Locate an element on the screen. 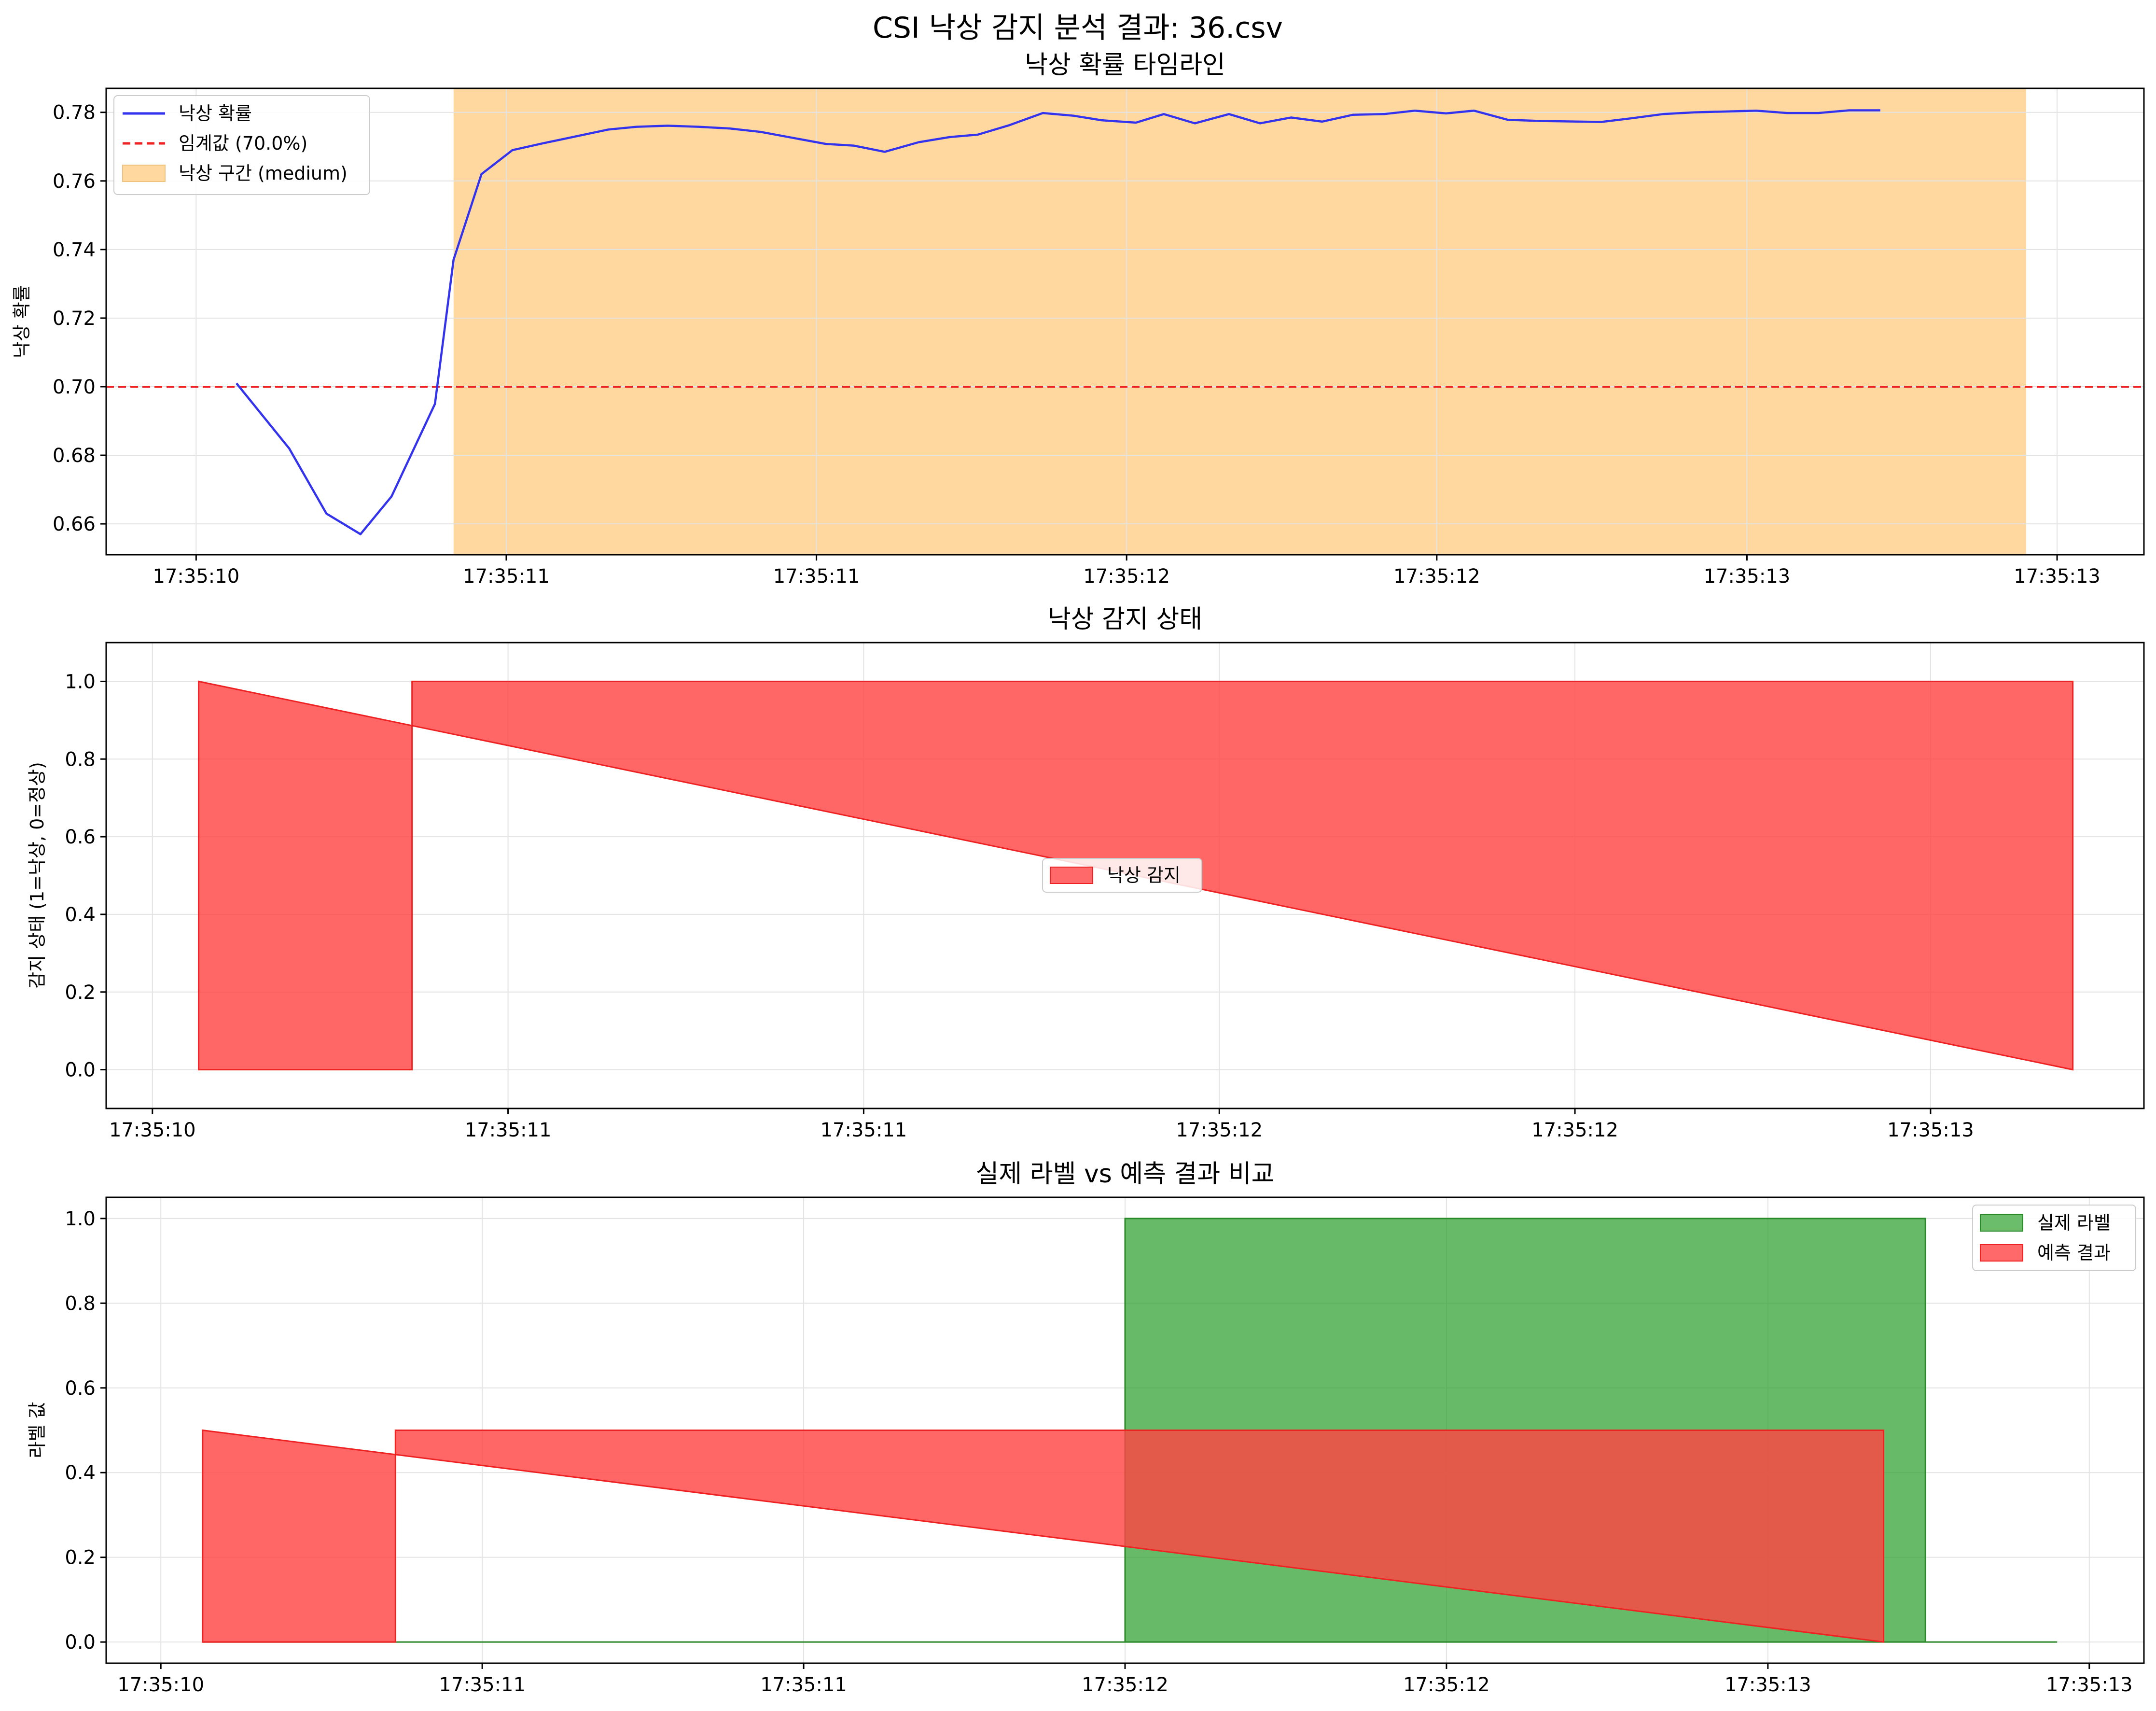 The height and width of the screenshot is (1711, 2156). legend-actual-label-swatch is located at coordinates (2001, 1223).